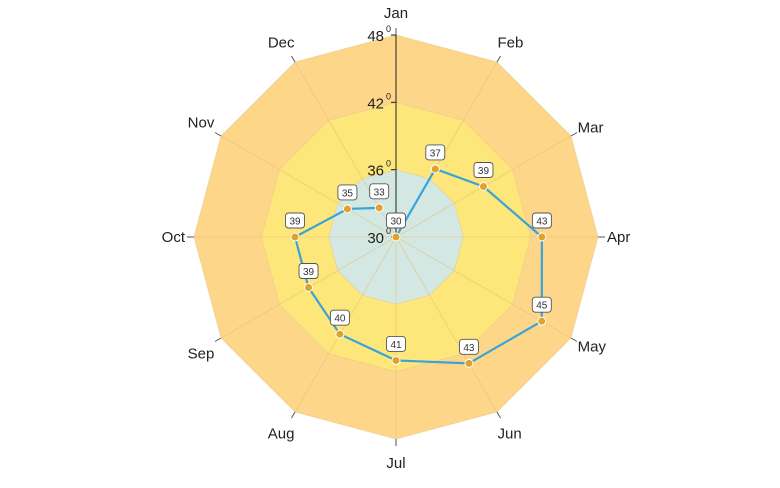 The image size is (780, 488). Describe the element at coordinates (591, 128) in the screenshot. I see `month-label-mar: Mar` at that location.